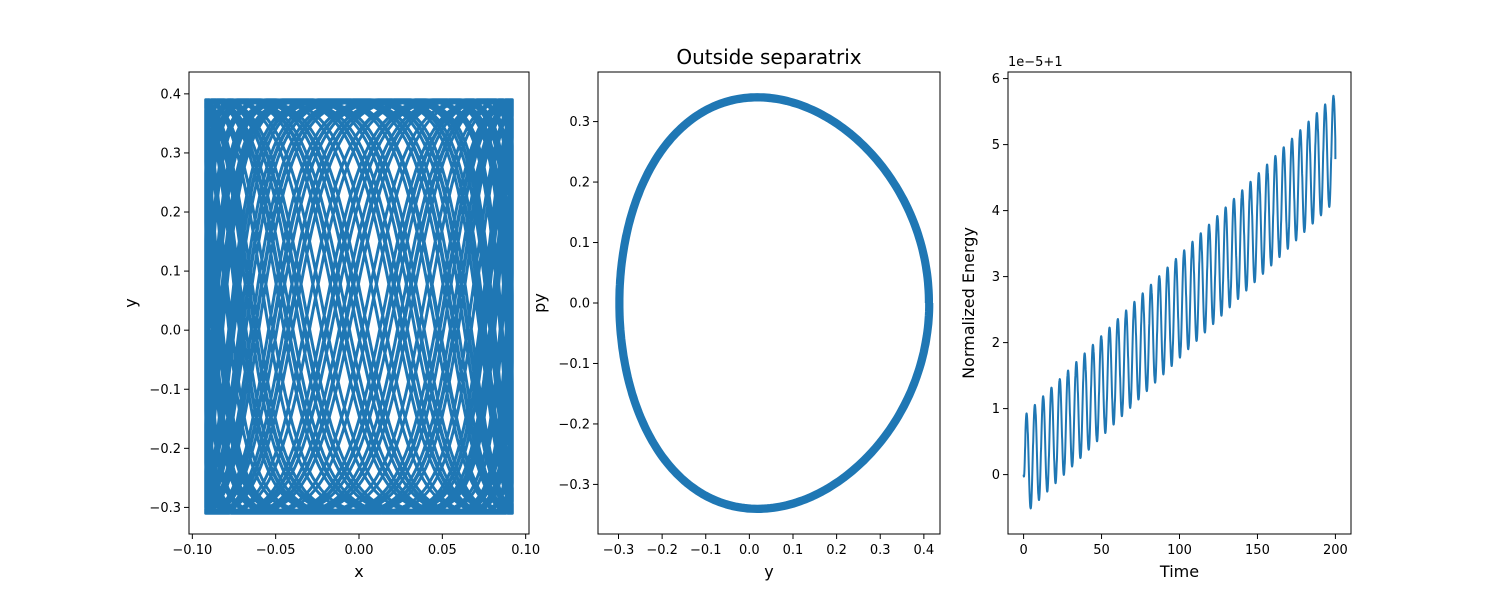 The image size is (1500, 600). Describe the element at coordinates (996, 145) in the screenshot. I see `y-tick-label: 5` at that location.